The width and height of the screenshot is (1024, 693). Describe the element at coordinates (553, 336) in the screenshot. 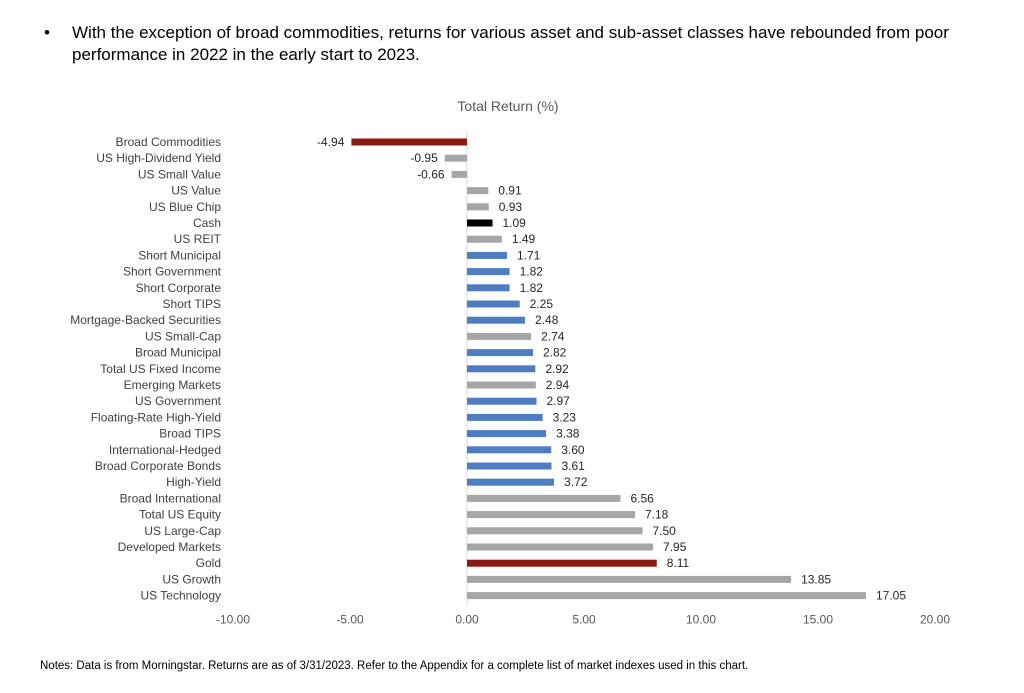

I see `data-label: 2.74` at that location.